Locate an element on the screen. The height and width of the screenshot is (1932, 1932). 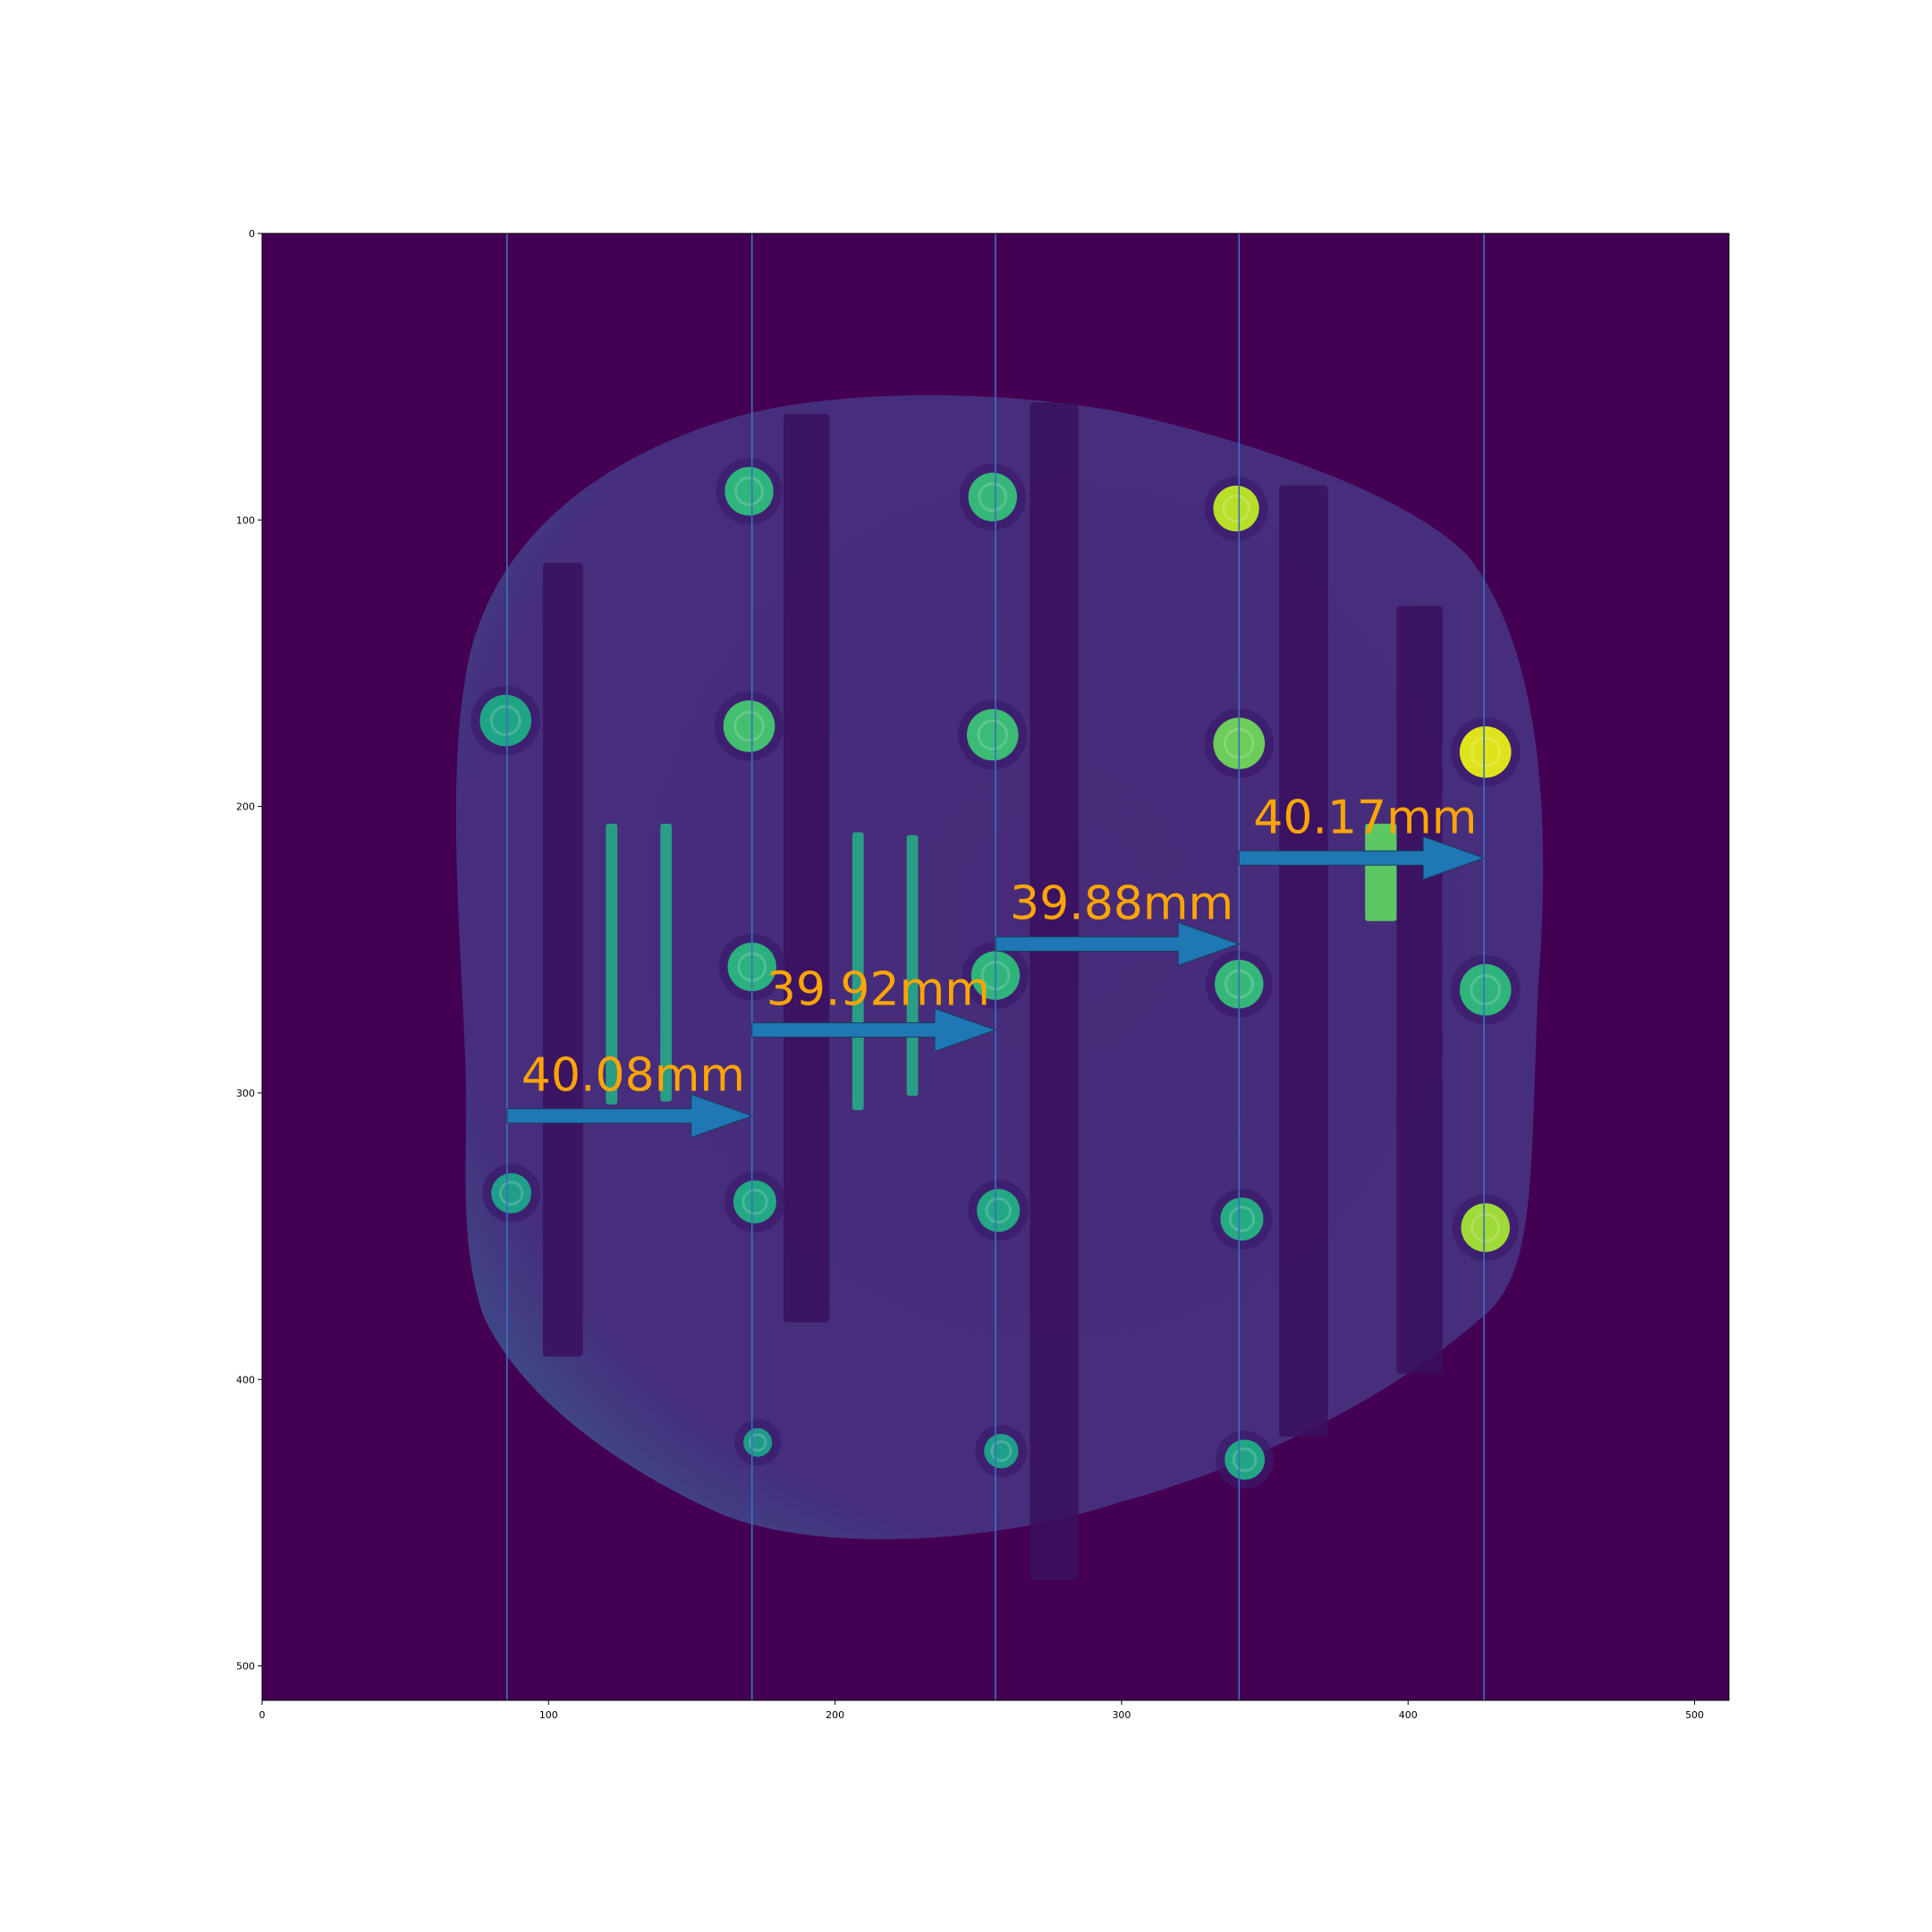
y-tick-label: 100 is located at coordinates (245, 520).